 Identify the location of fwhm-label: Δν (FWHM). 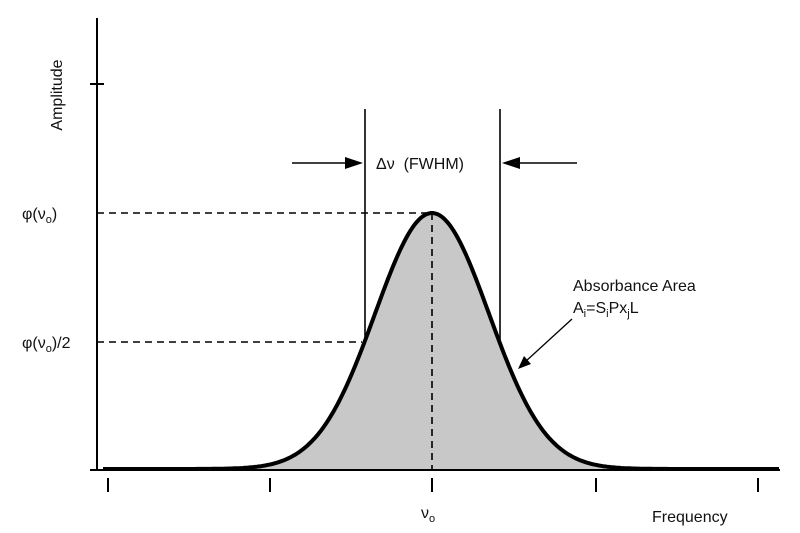
(420, 164).